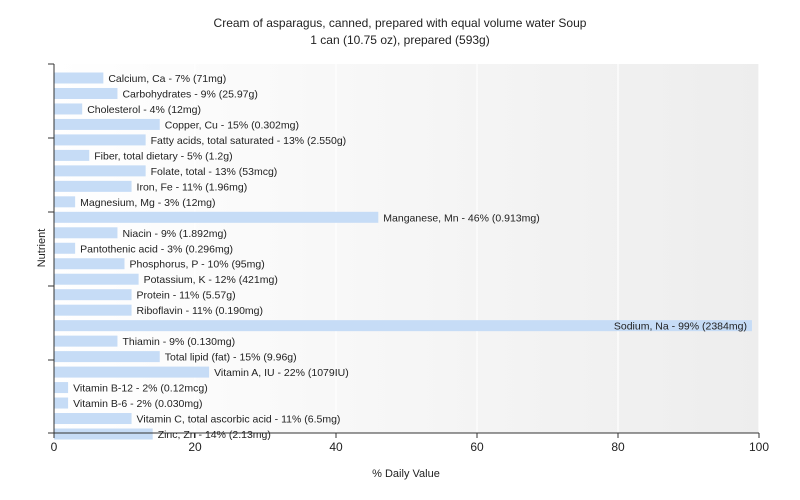  What do you see at coordinates (163, 156) in the screenshot?
I see `bar-label: Fiber, total dietary - 5% (1.2g)` at bounding box center [163, 156].